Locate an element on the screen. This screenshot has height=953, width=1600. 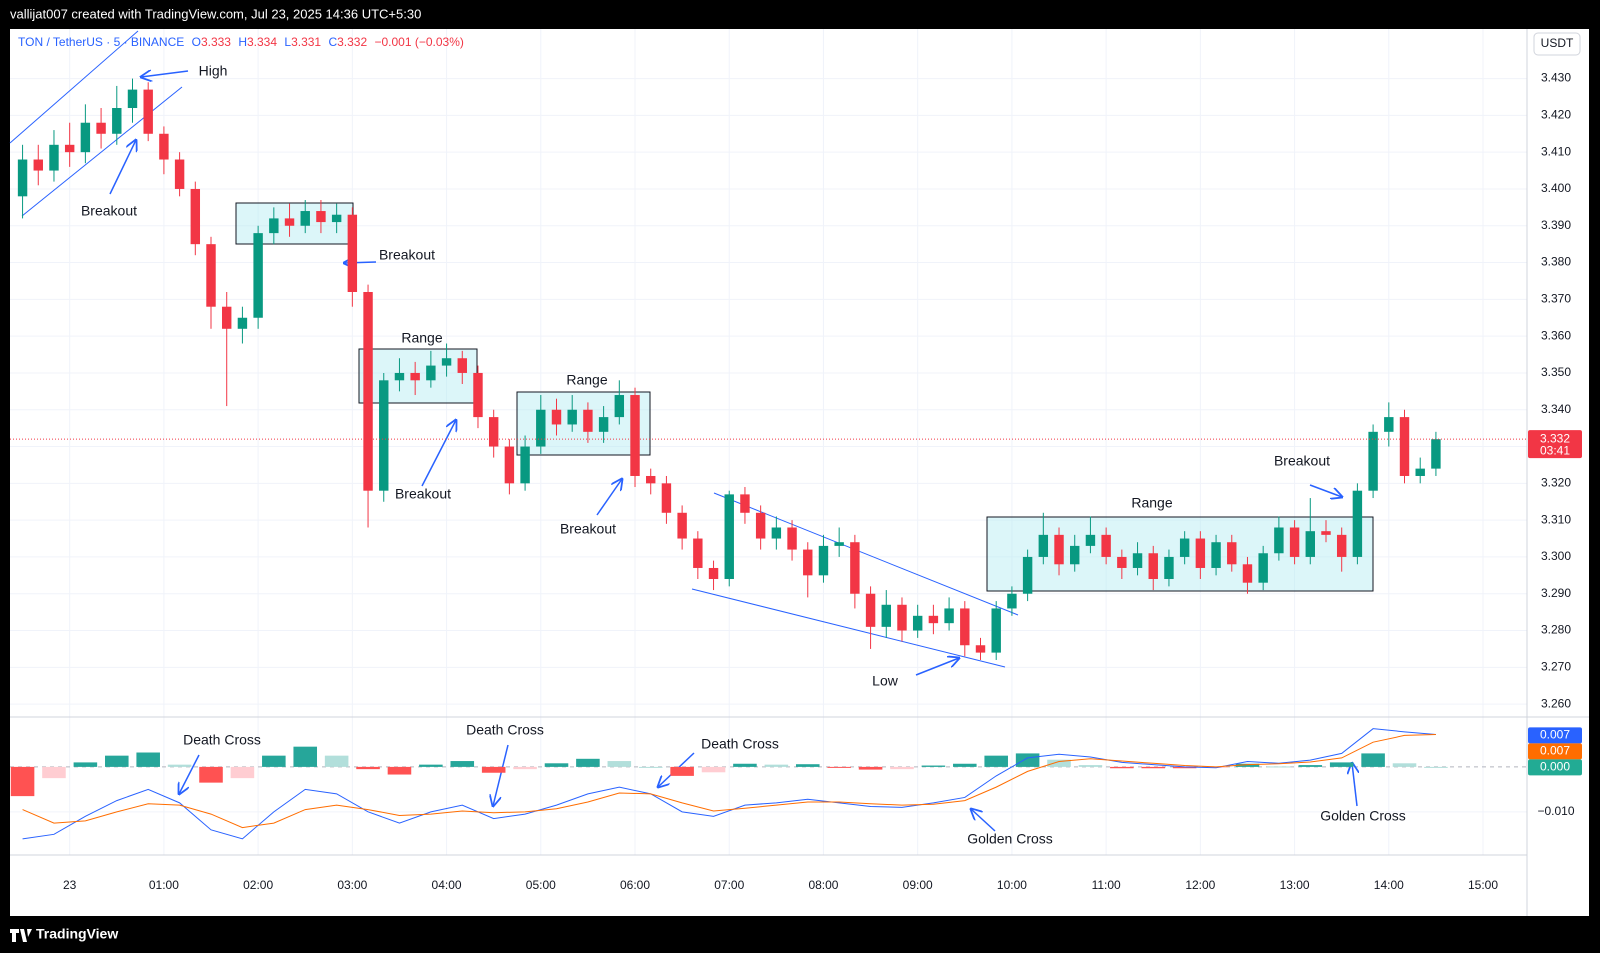
x-tick-label: 07:00 is located at coordinates (729, 885).